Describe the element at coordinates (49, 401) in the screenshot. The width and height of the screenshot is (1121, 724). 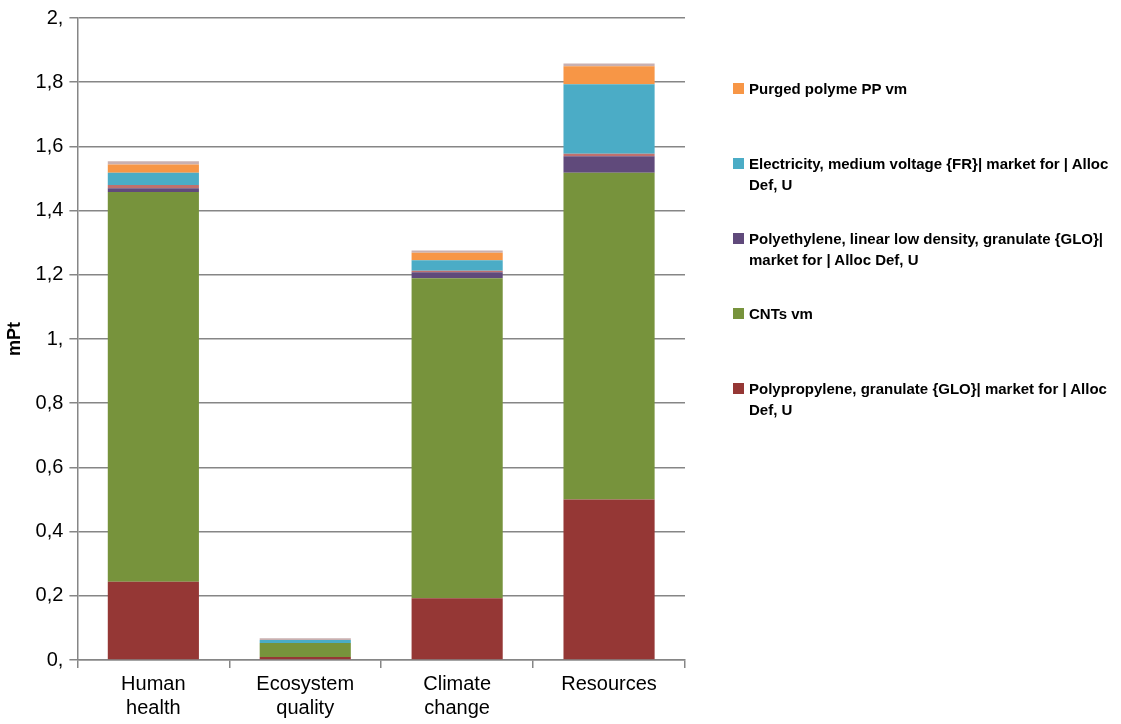
I see `y-tick-label: 0,8` at that location.